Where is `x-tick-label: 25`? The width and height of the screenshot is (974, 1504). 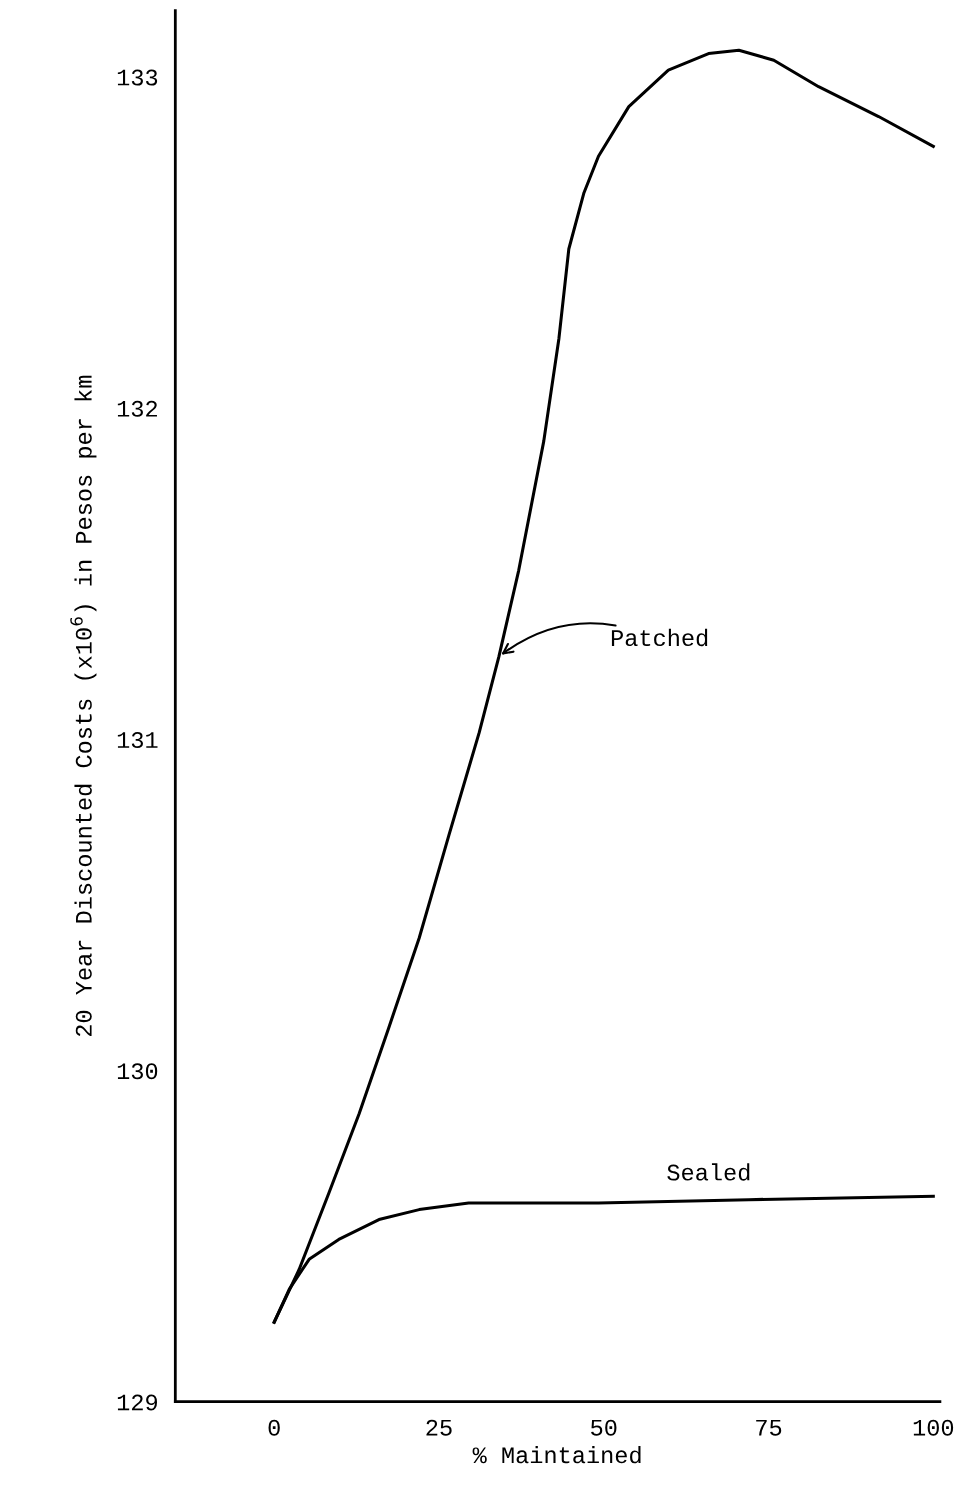 x-tick-label: 25 is located at coordinates (439, 1427).